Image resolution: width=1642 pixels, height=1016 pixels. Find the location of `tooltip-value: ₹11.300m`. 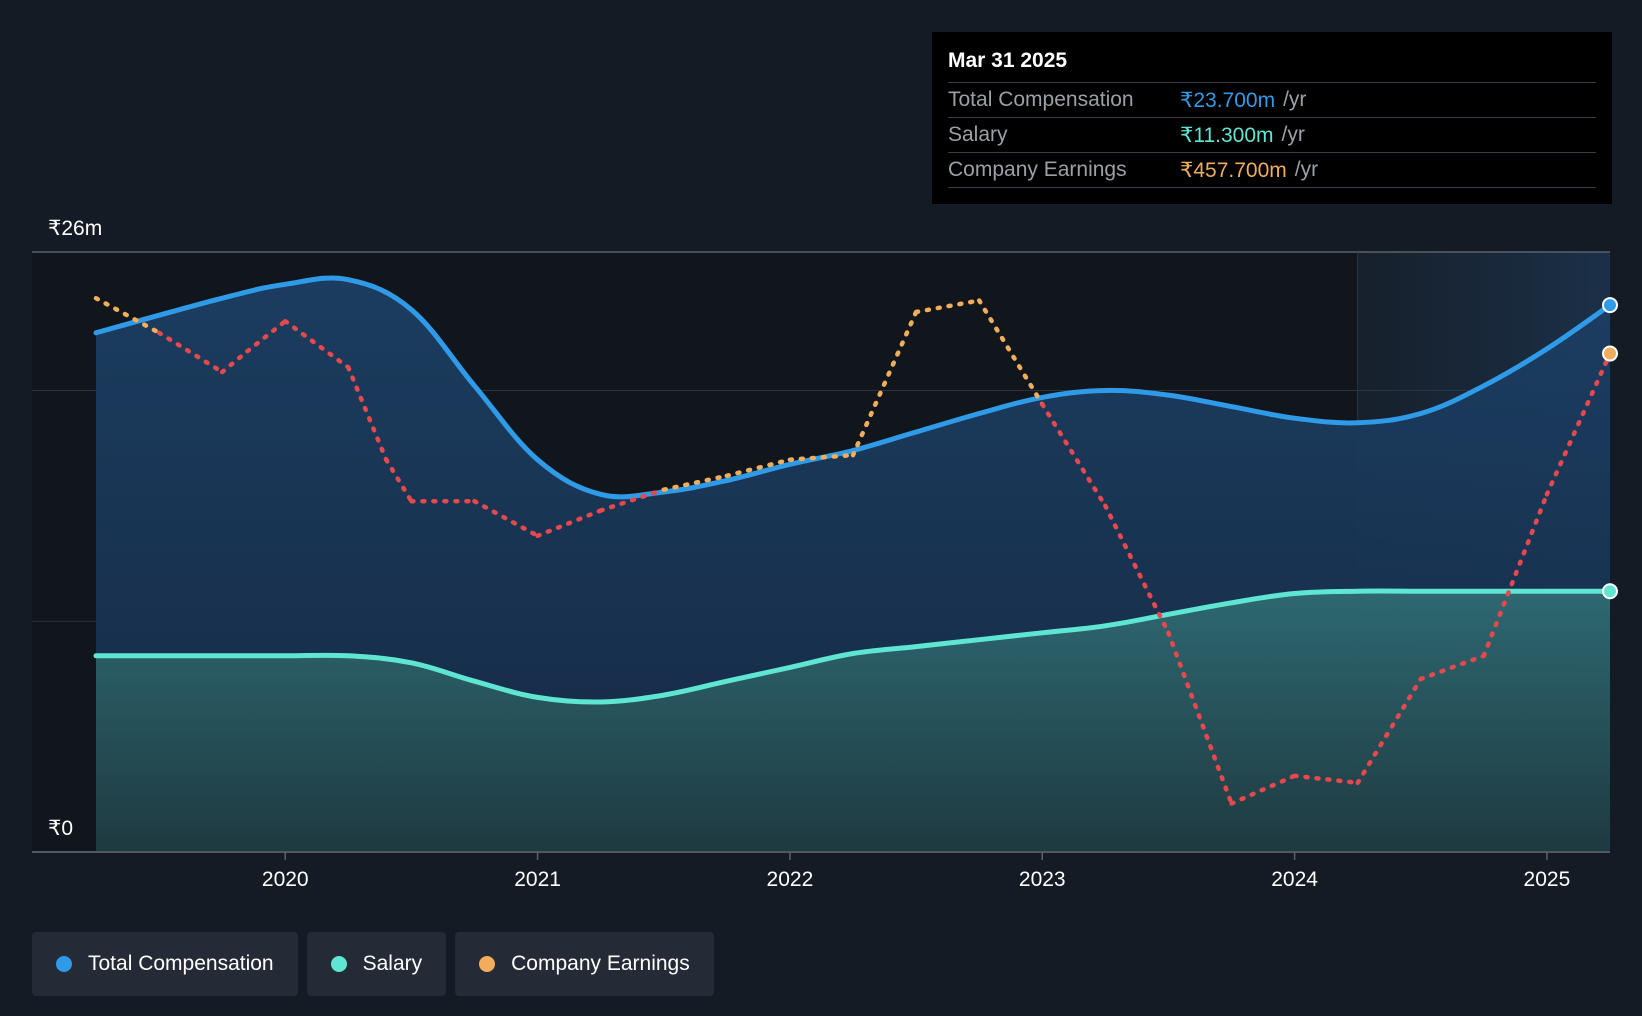

tooltip-value: ₹11.300m is located at coordinates (1227, 135).